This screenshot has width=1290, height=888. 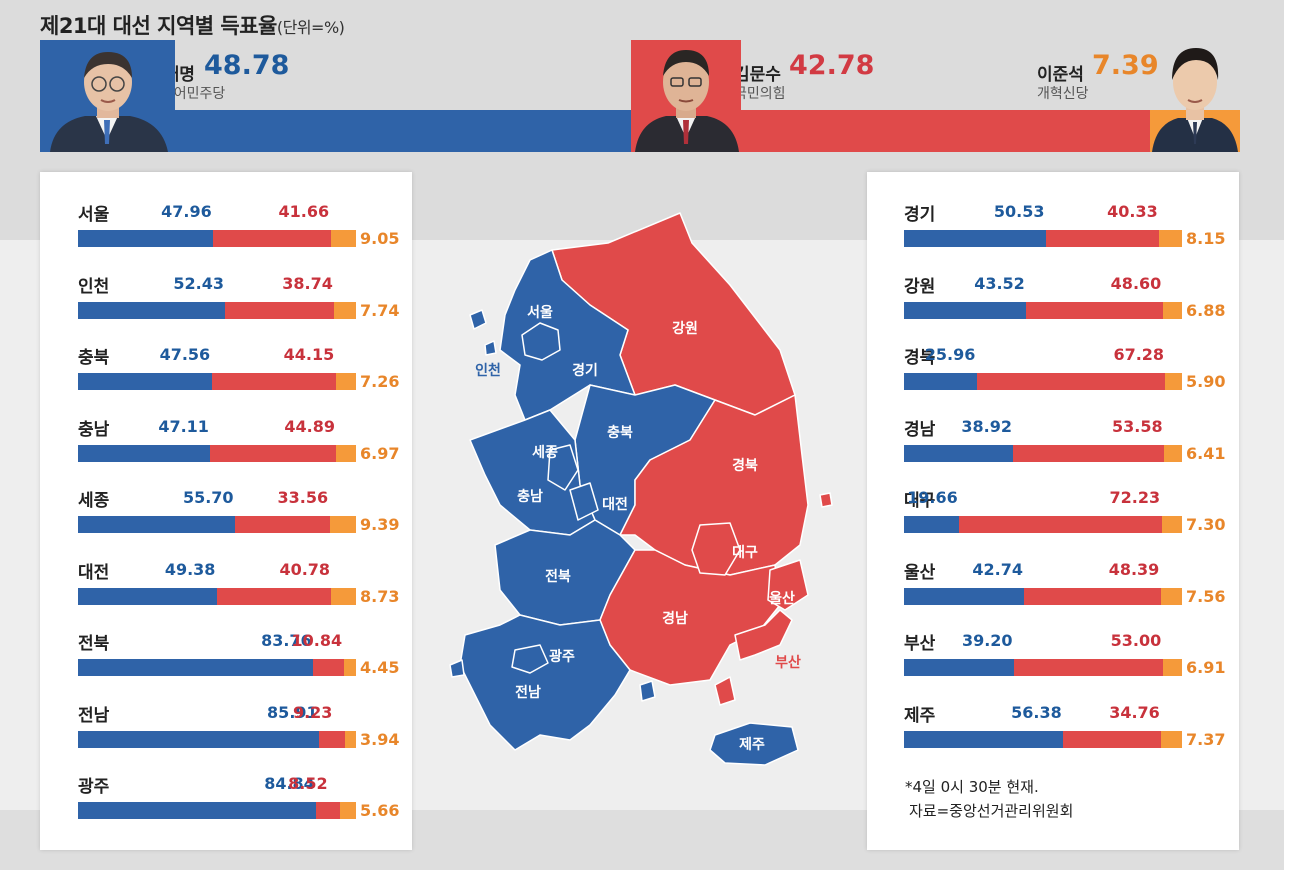 I want to click on map-region-gwangju, so click(x=530, y=659).